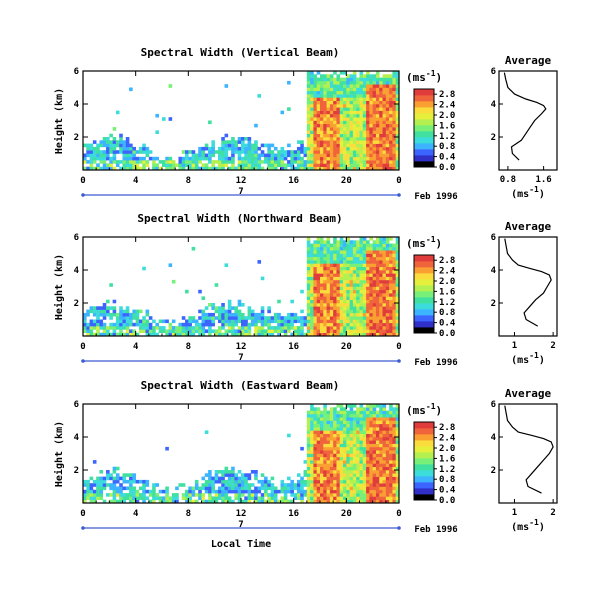 The image size is (612, 598). Describe the element at coordinates (240, 52) in the screenshot. I see `panel-title: Spectral Width (Vertical Beam)` at that location.